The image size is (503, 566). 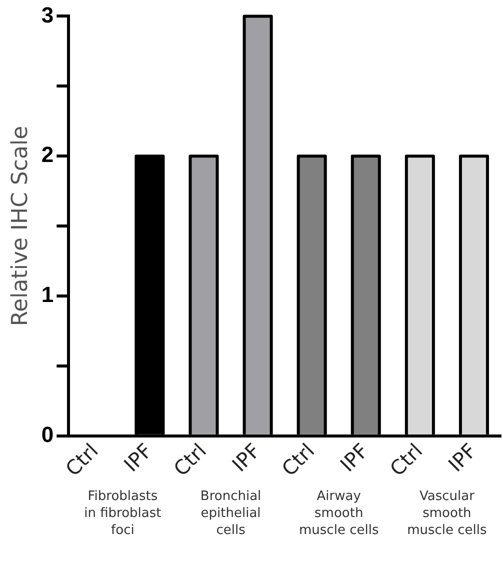 I want to click on text: Bronchial epithelial cells, so click(x=231, y=513).